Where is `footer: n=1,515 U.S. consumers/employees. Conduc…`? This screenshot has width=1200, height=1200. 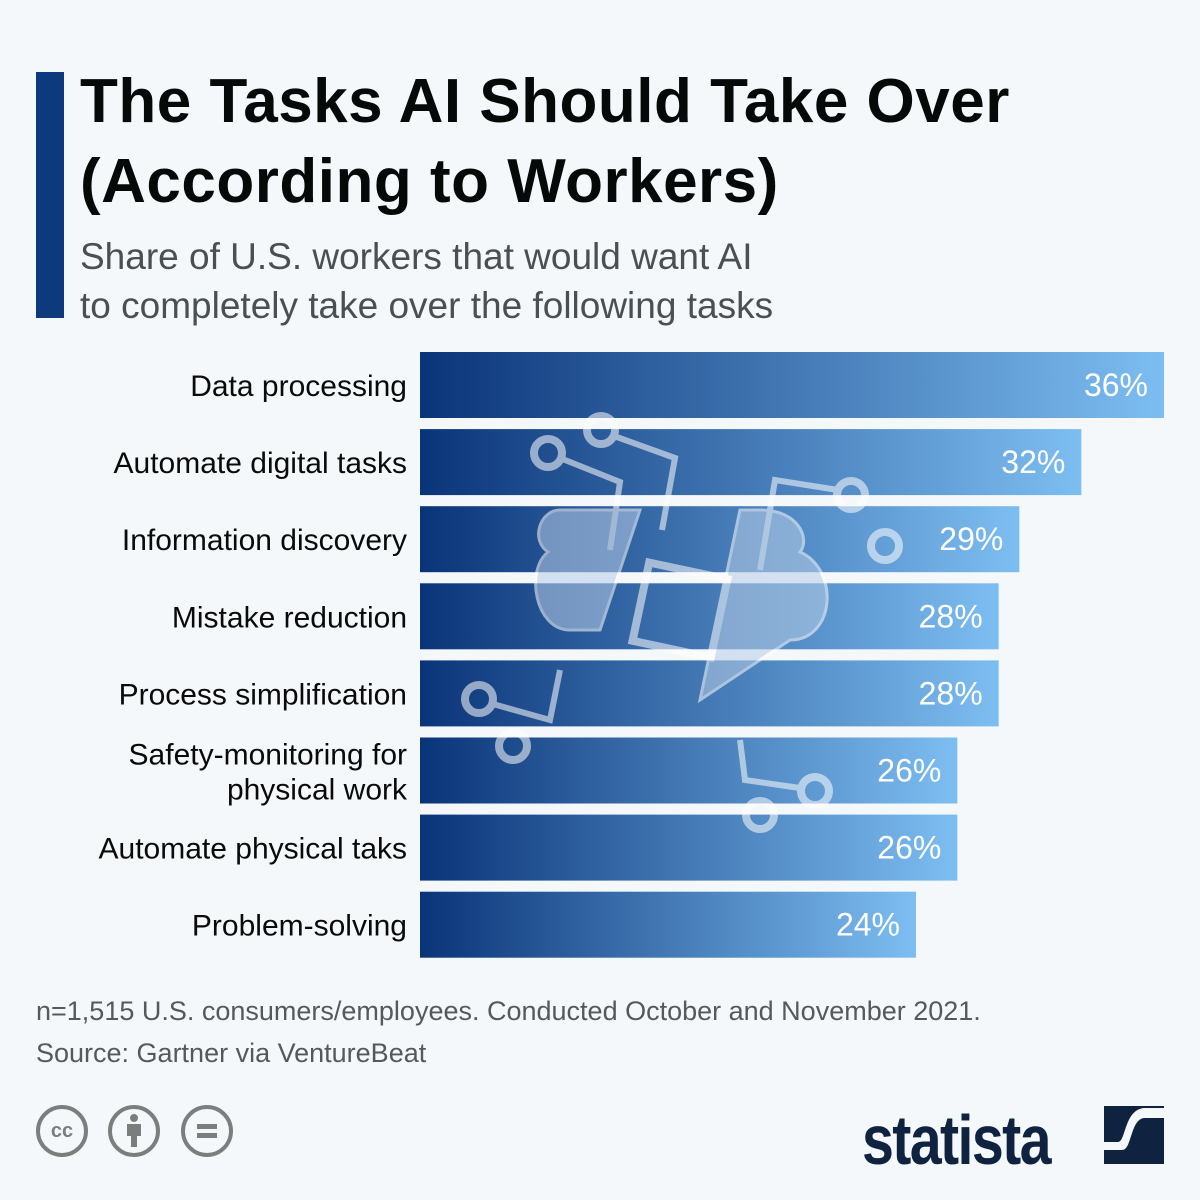
footer: n=1,515 U.S. consumers/employees. Conduc… is located at coordinates (508, 1032).